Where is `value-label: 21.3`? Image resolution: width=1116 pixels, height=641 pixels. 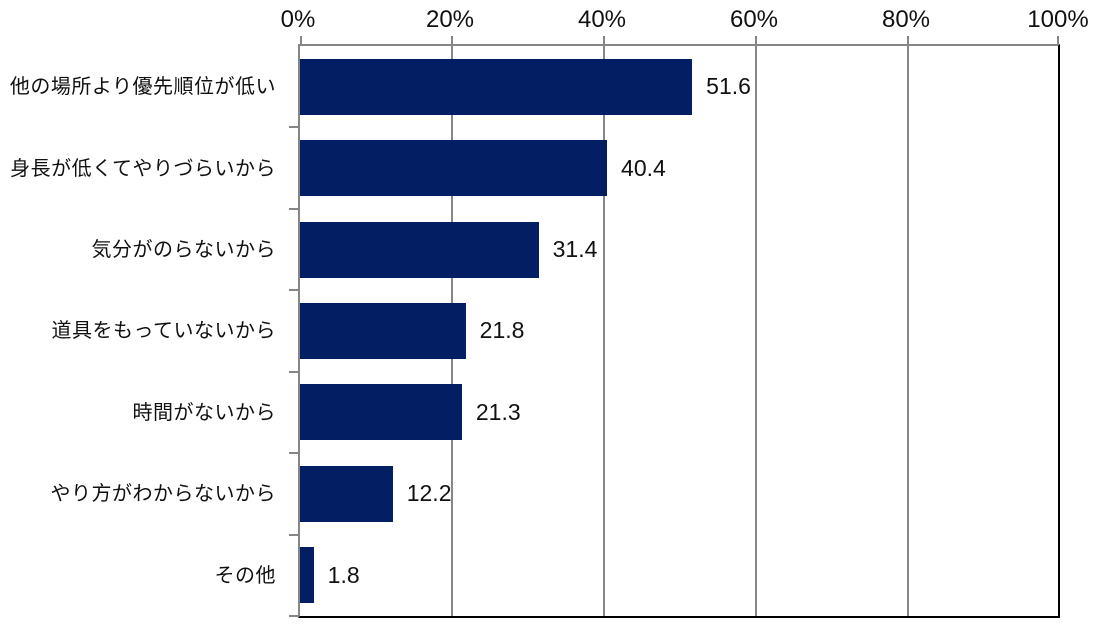 value-label: 21.3 is located at coordinates (498, 411).